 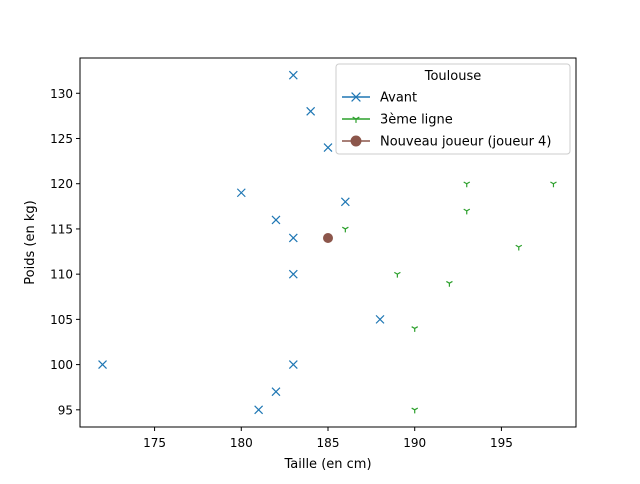 I want to click on legend-label-1: Avant, so click(x=398, y=98).